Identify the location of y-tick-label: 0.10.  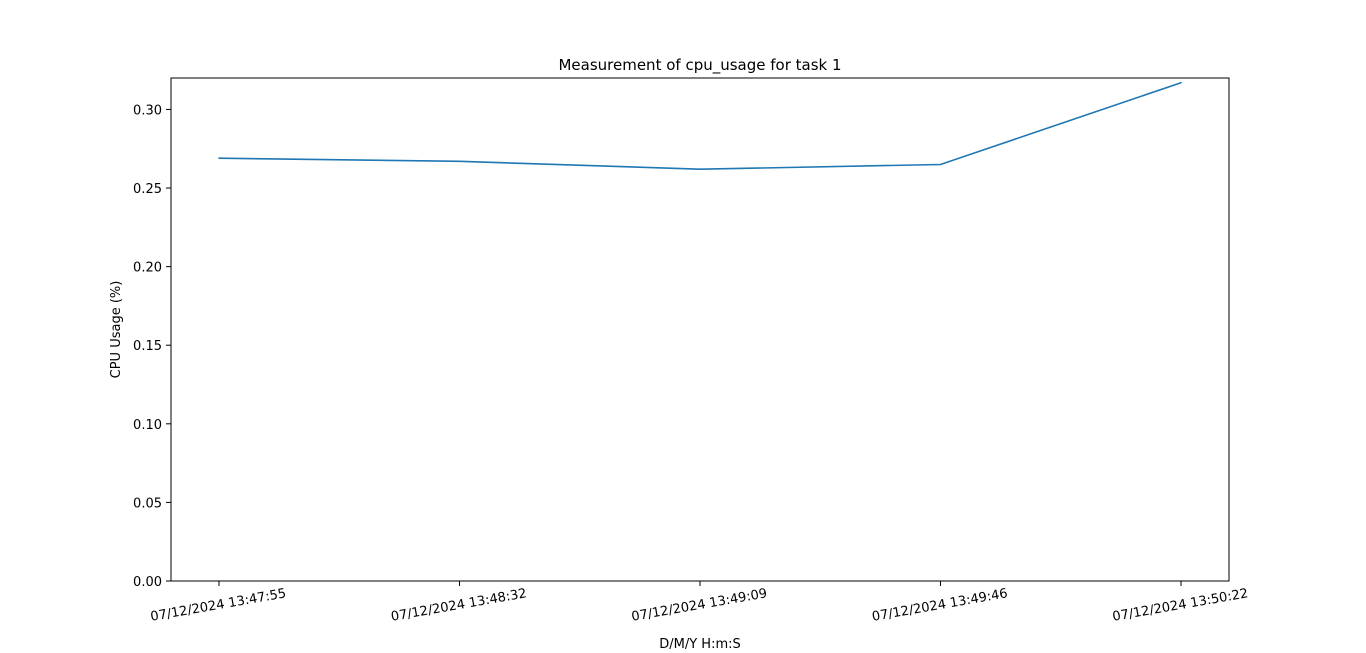
(147, 425).